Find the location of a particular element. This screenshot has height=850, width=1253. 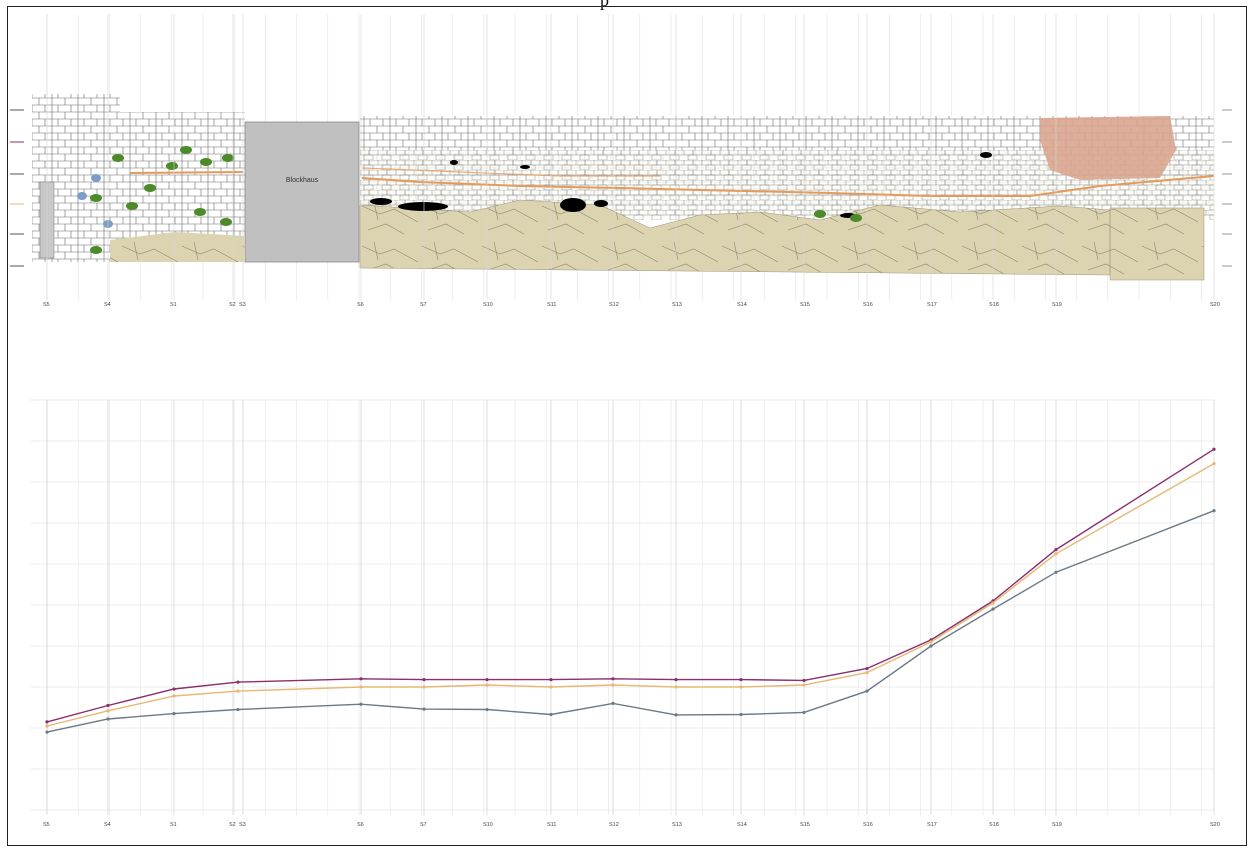

station-label-bottom: S14 is located at coordinates (742, 825).